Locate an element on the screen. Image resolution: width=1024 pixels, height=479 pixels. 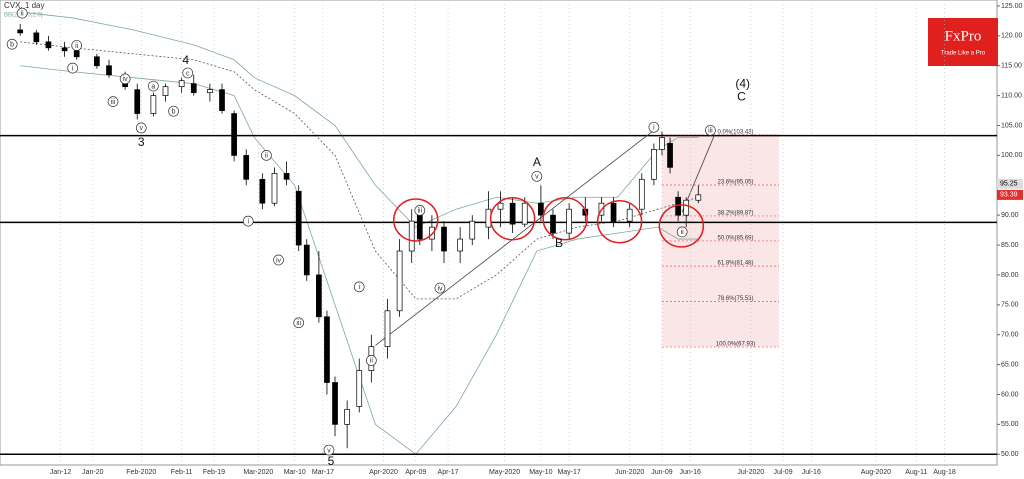
fib-label: 61.8%(81.48) is located at coordinates (735, 264).